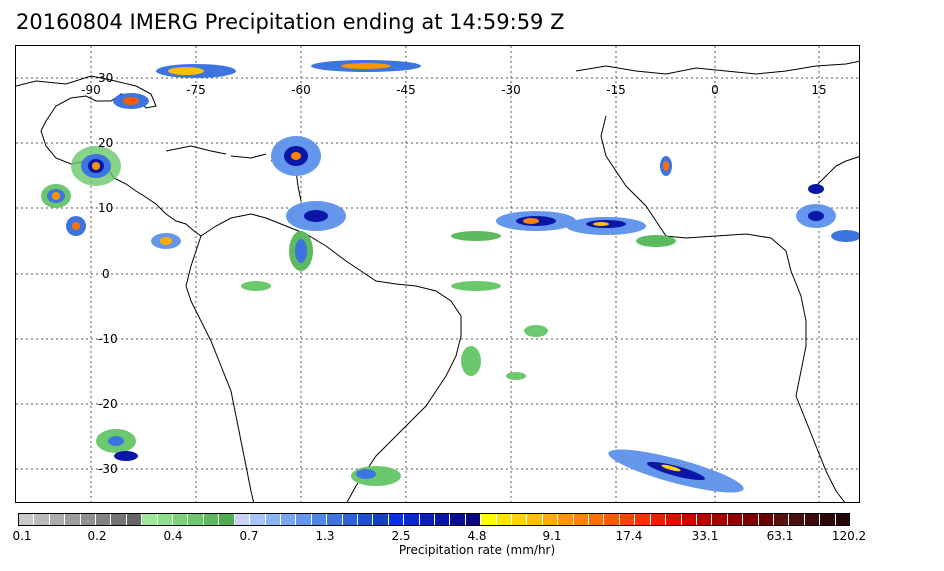  I want to click on lon-label: -45, so click(406, 90).